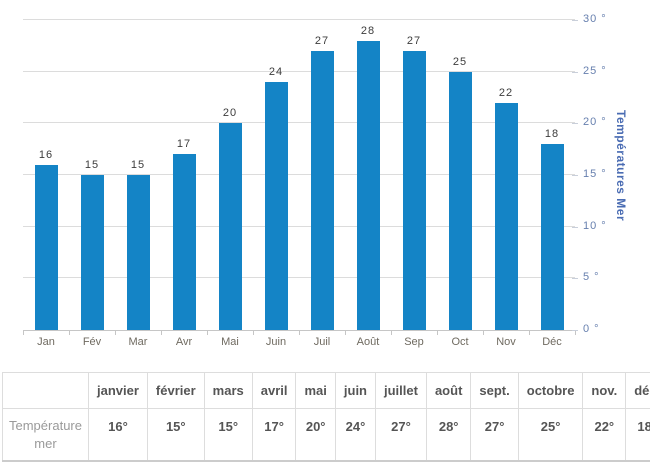  What do you see at coordinates (117, 435) in the screenshot?
I see `table-value-janvier: 16°` at bounding box center [117, 435].